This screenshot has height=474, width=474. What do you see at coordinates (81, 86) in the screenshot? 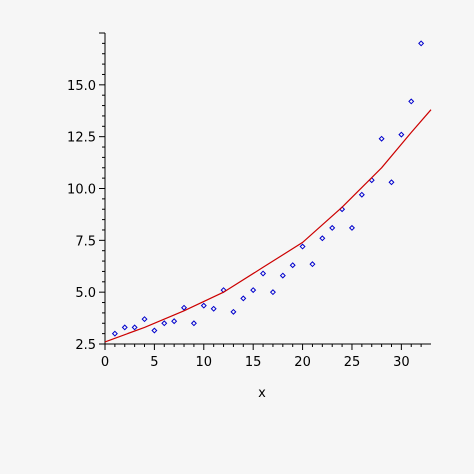
I see `y-tick-label: 15.0` at bounding box center [81, 86].